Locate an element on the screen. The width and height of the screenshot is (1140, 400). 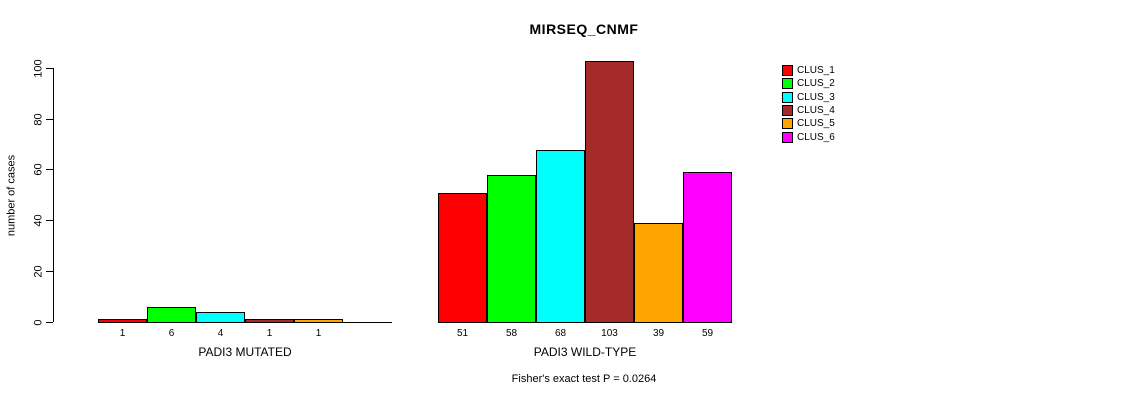
y-axis-tick-label: 80 is located at coordinates (38, 119).